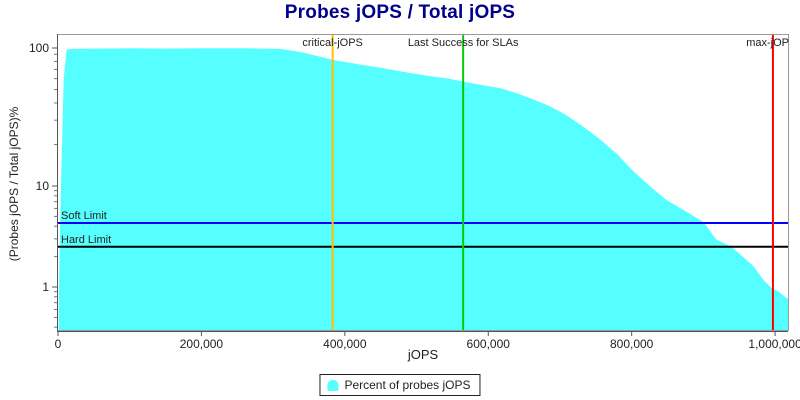 The height and width of the screenshot is (400, 800). I want to click on hline-label-hard-limit: Hard Limit, so click(86, 240).